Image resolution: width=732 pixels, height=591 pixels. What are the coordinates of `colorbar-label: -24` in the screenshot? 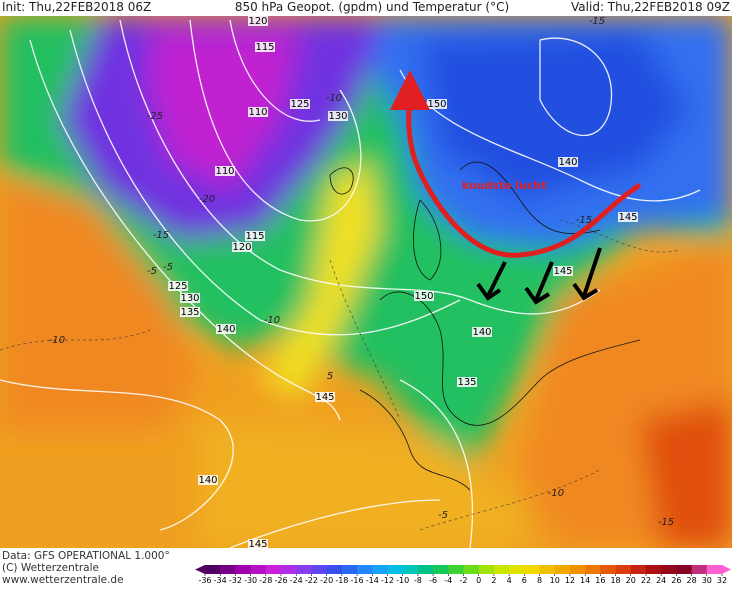 It's located at (296, 580).